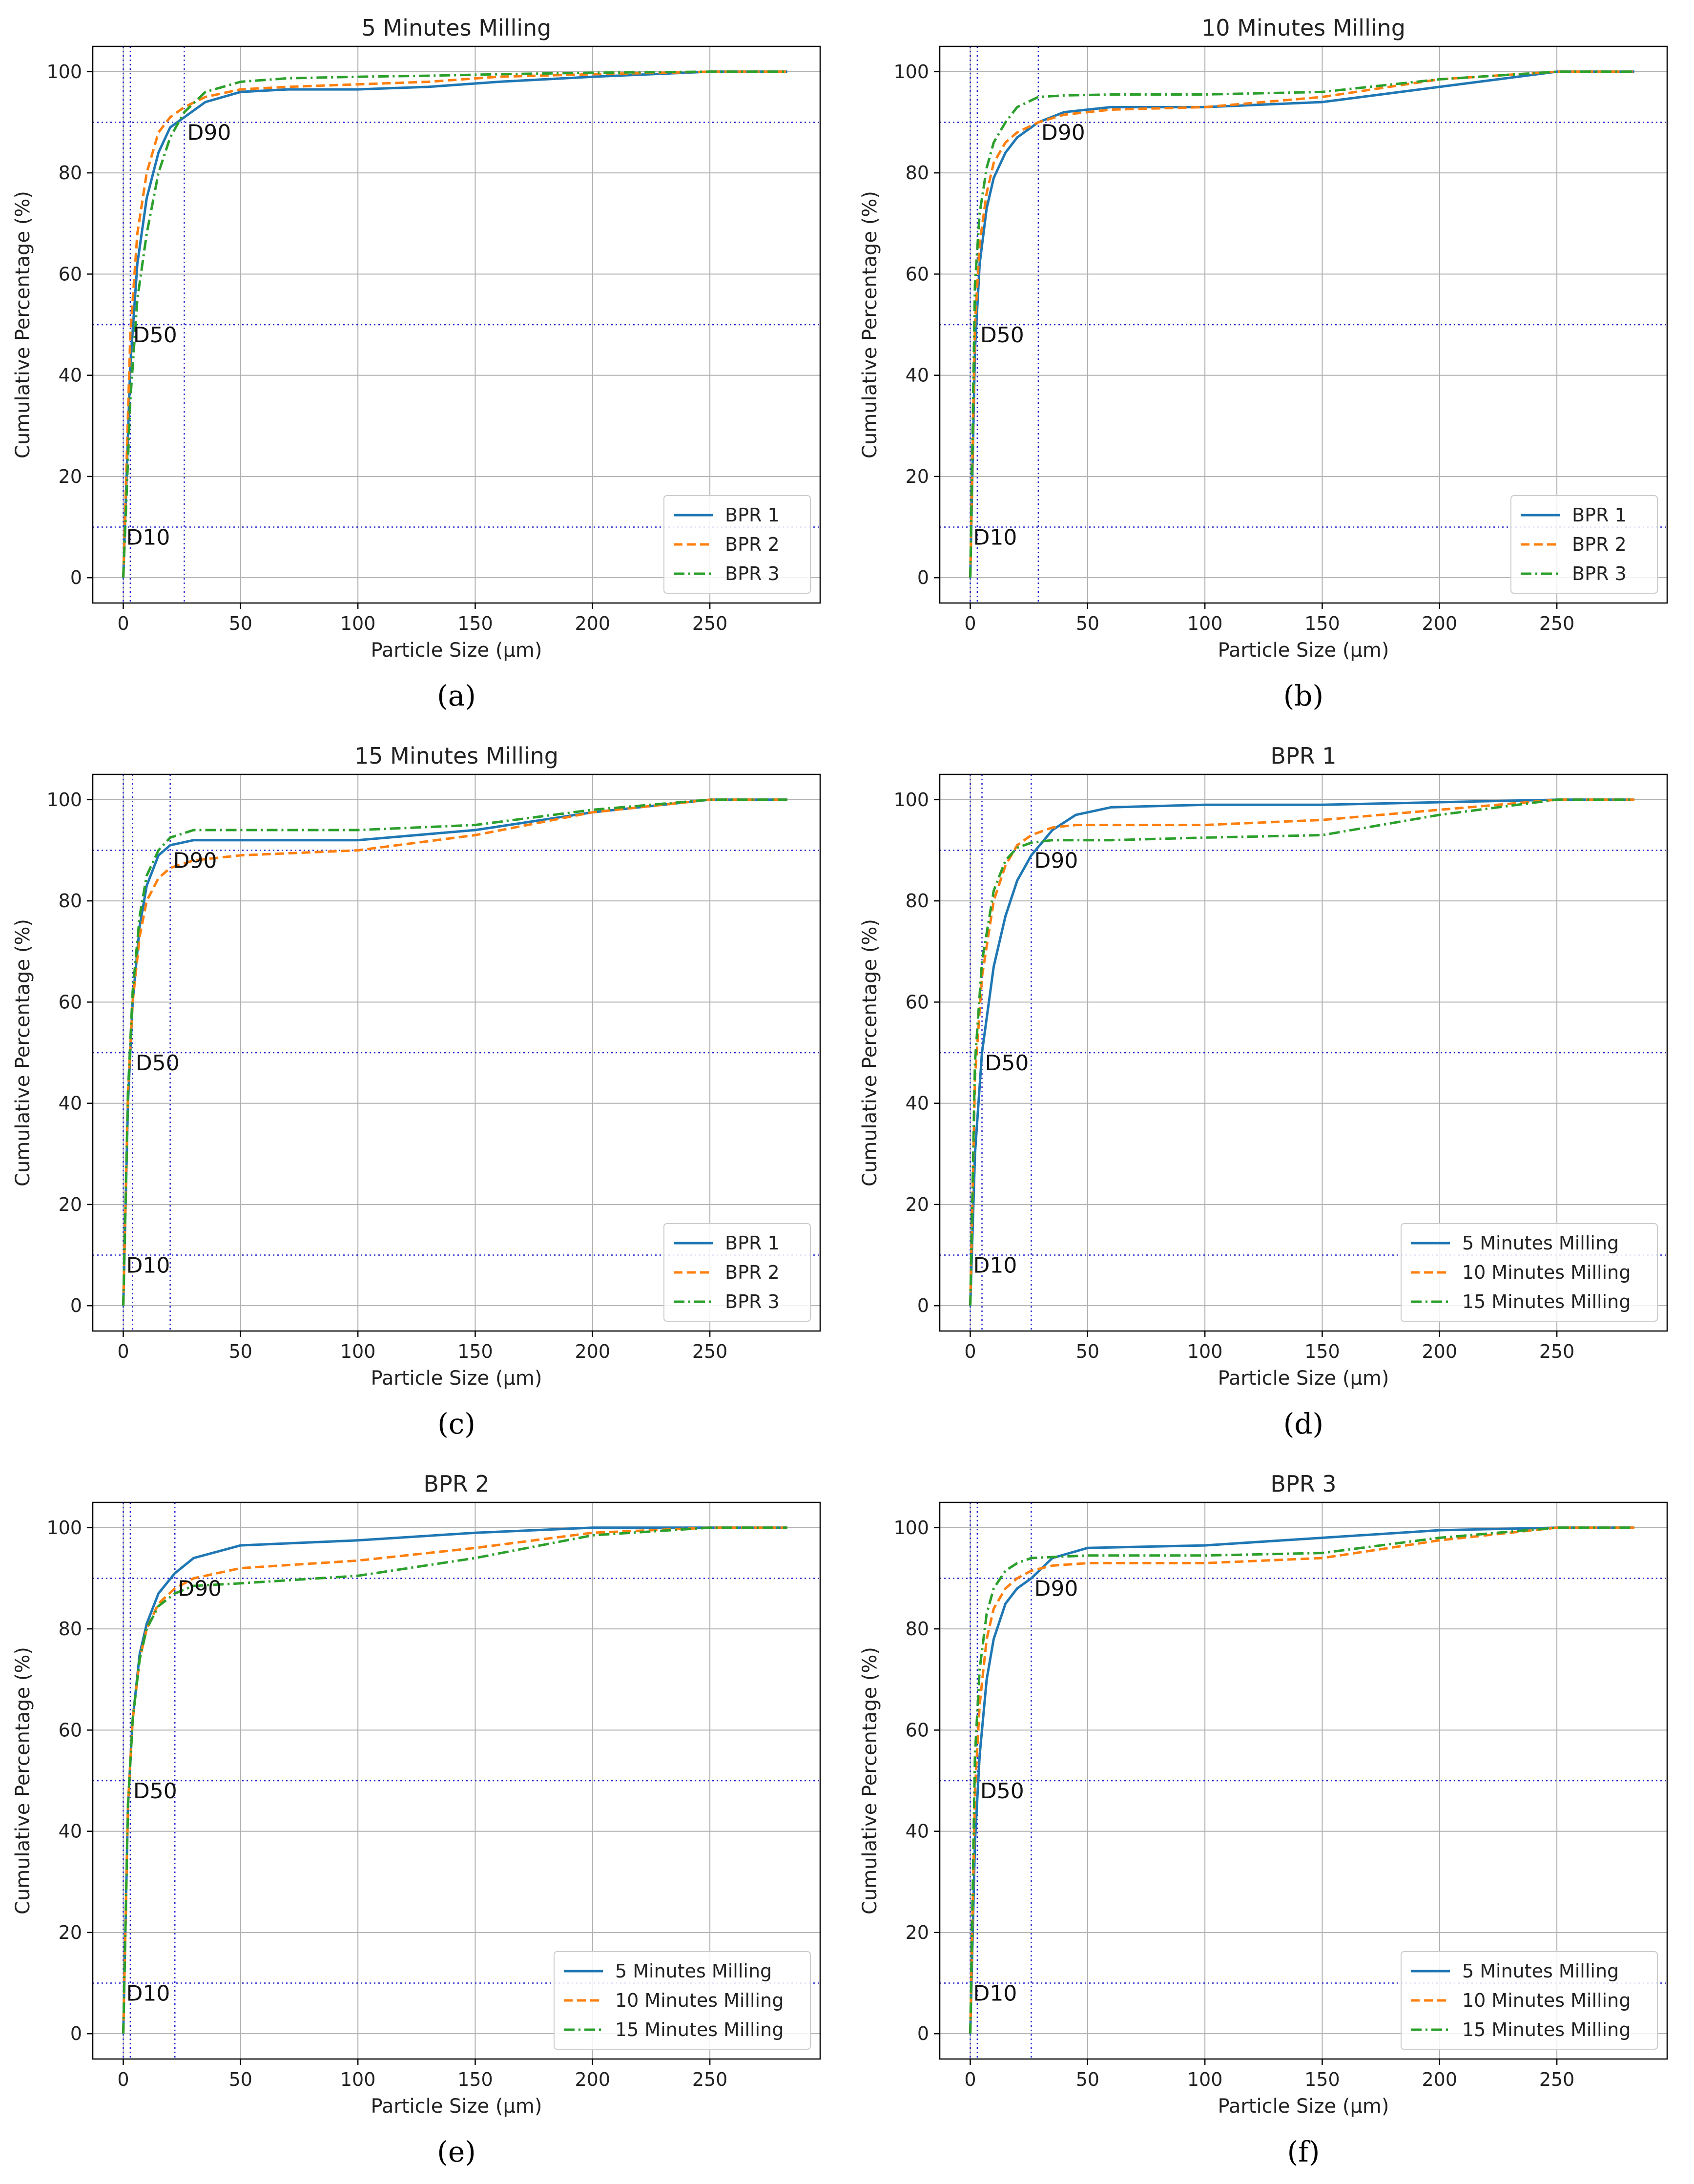 The image size is (1694, 2184). I want to click on panel-caption: (c), so click(456, 1423).